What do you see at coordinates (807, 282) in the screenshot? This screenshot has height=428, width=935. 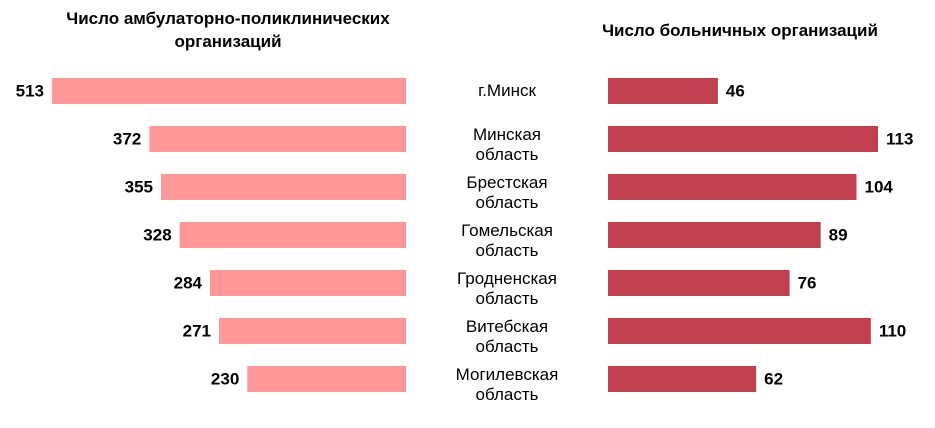 I see `value-label: 76` at bounding box center [807, 282].